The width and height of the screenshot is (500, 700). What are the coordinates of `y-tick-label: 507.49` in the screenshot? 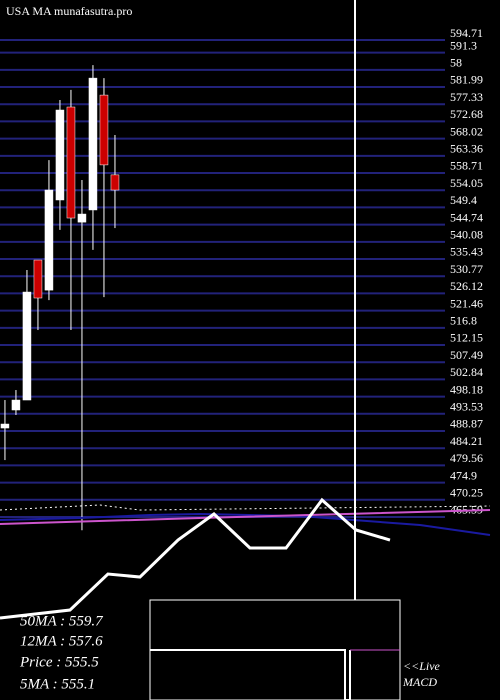 It's located at (466, 355).